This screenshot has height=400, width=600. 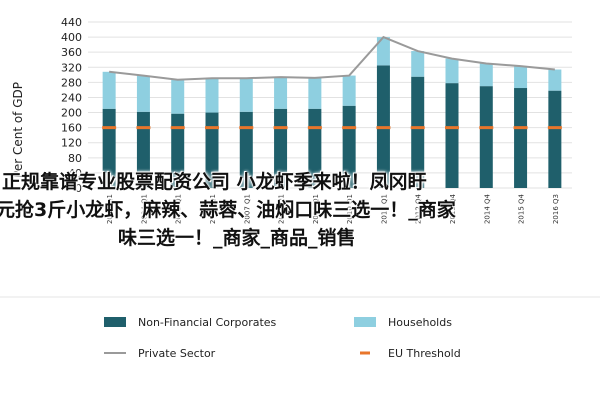 What do you see at coordinates (71, 128) in the screenshot?
I see `y-tick-label: 160` at bounding box center [71, 128].